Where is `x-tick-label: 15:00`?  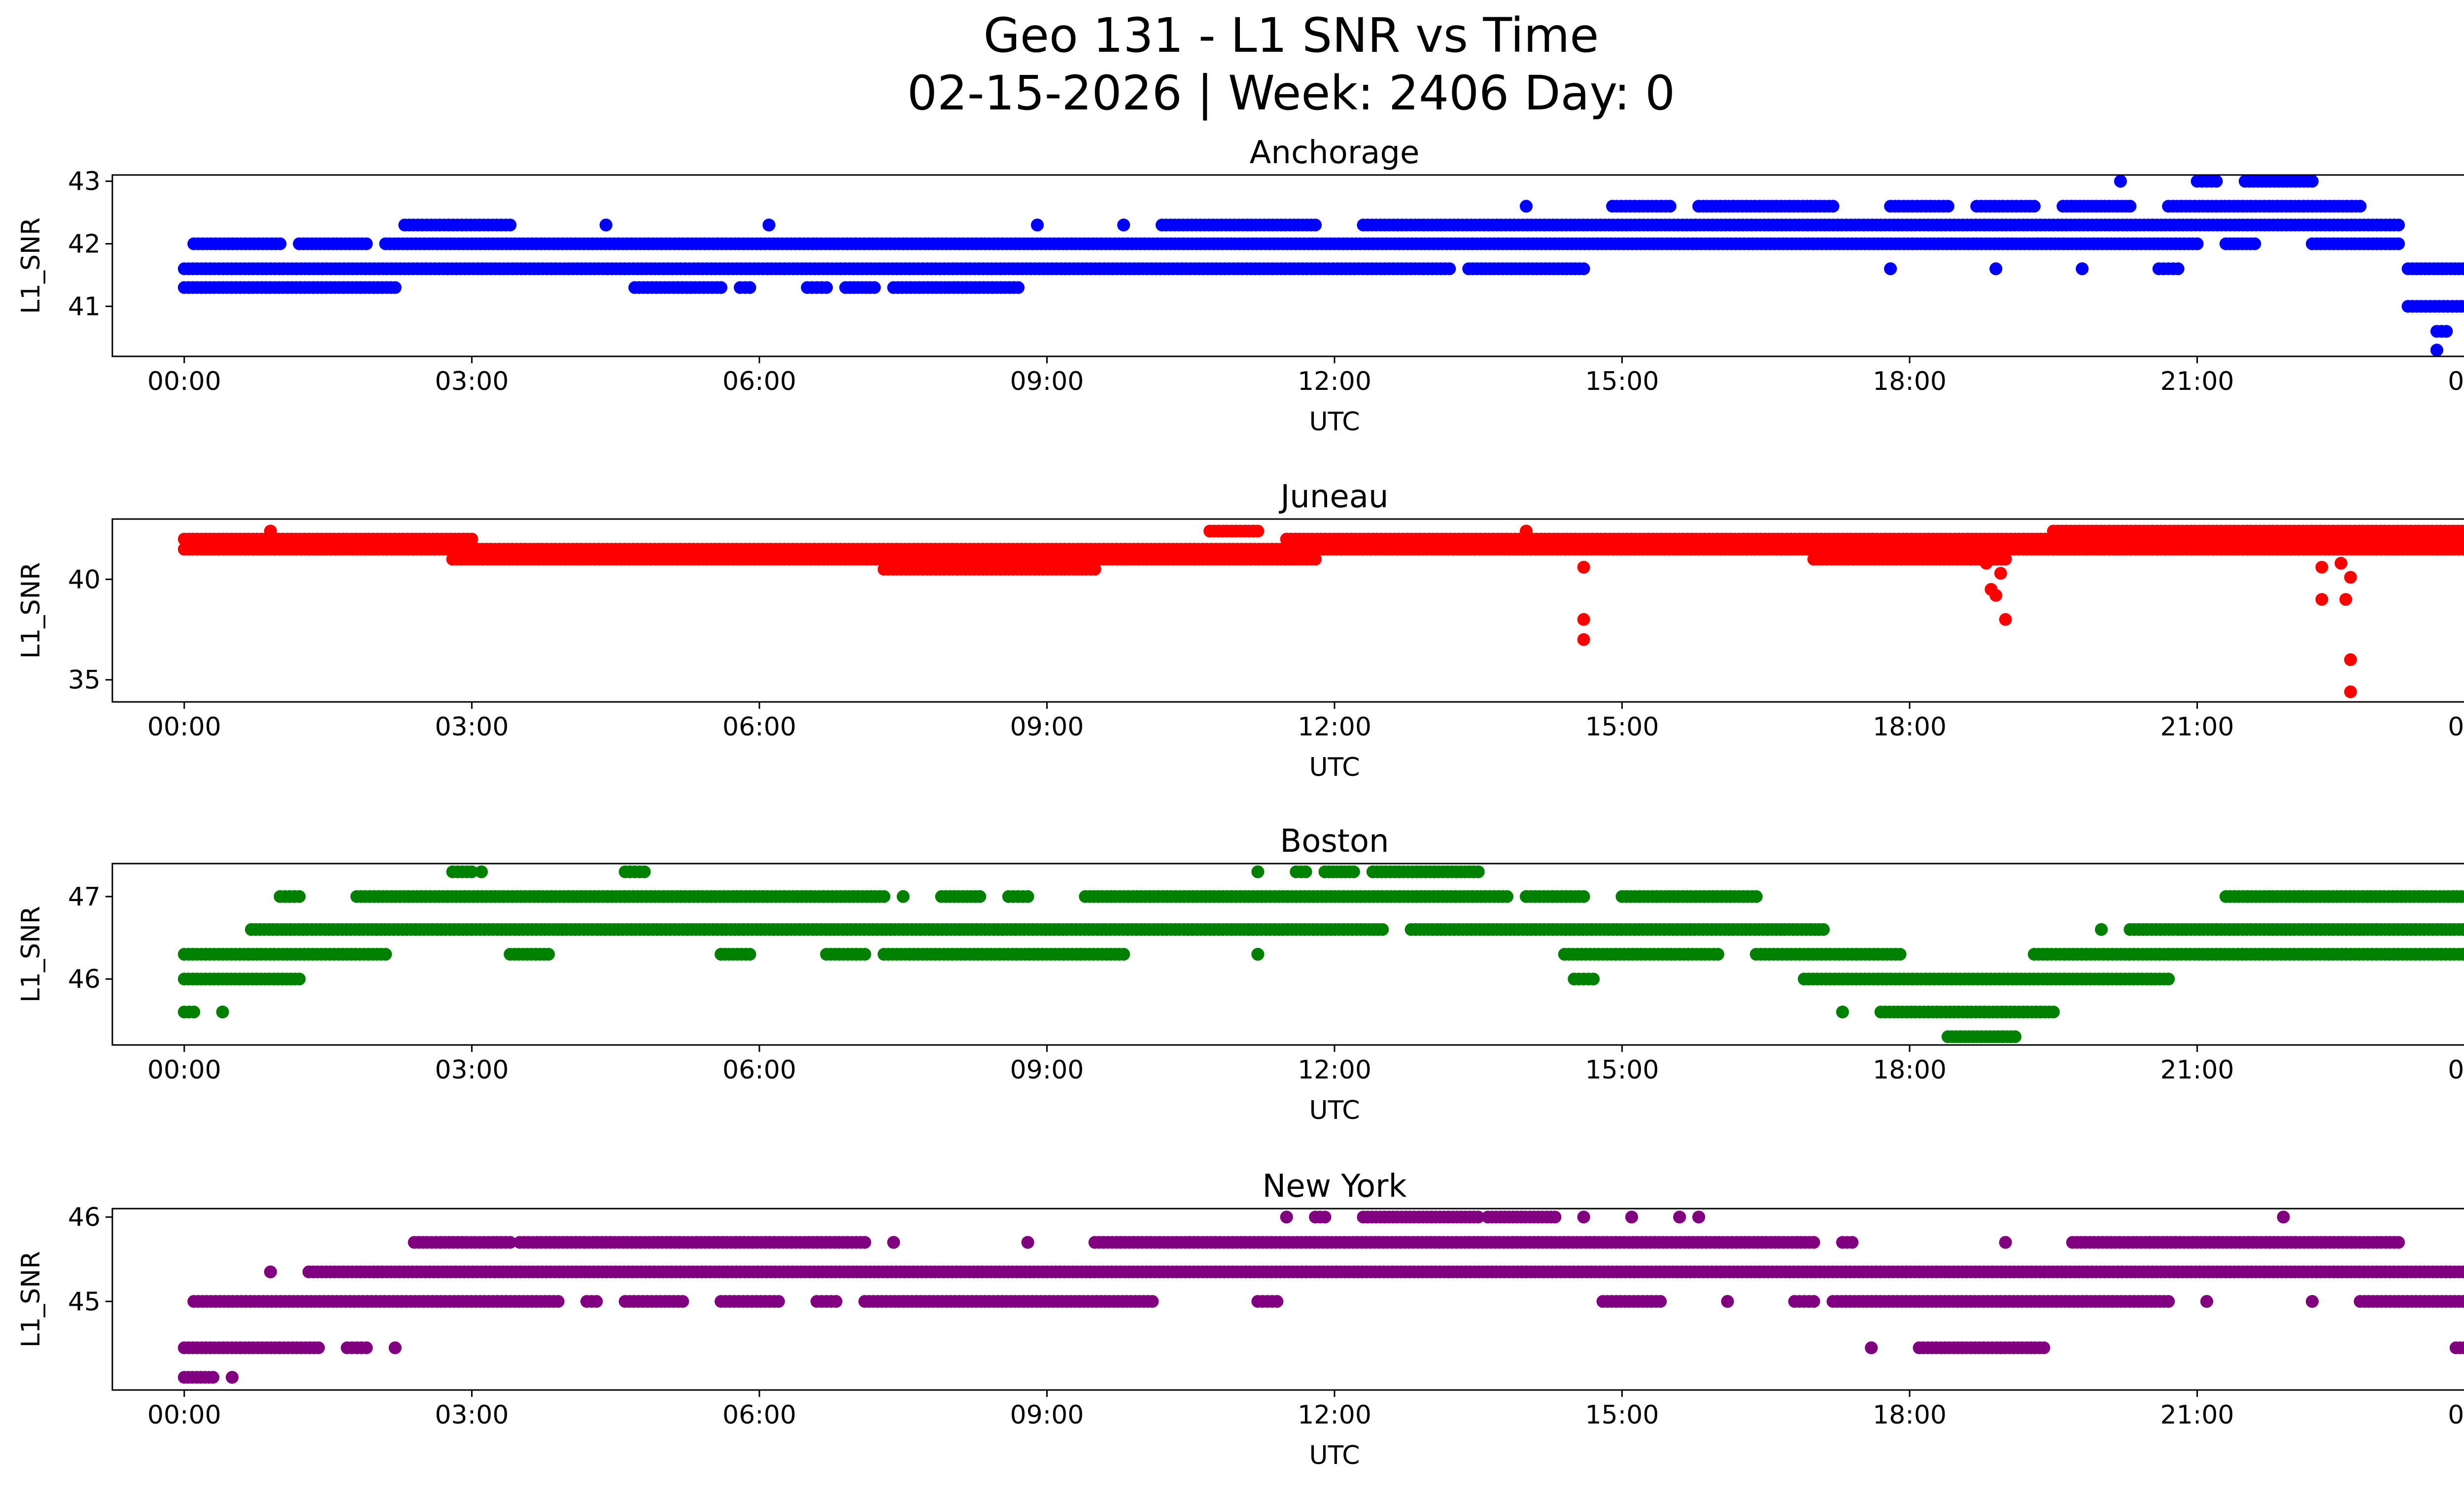 x-tick-label: 15:00 is located at coordinates (1622, 1070).